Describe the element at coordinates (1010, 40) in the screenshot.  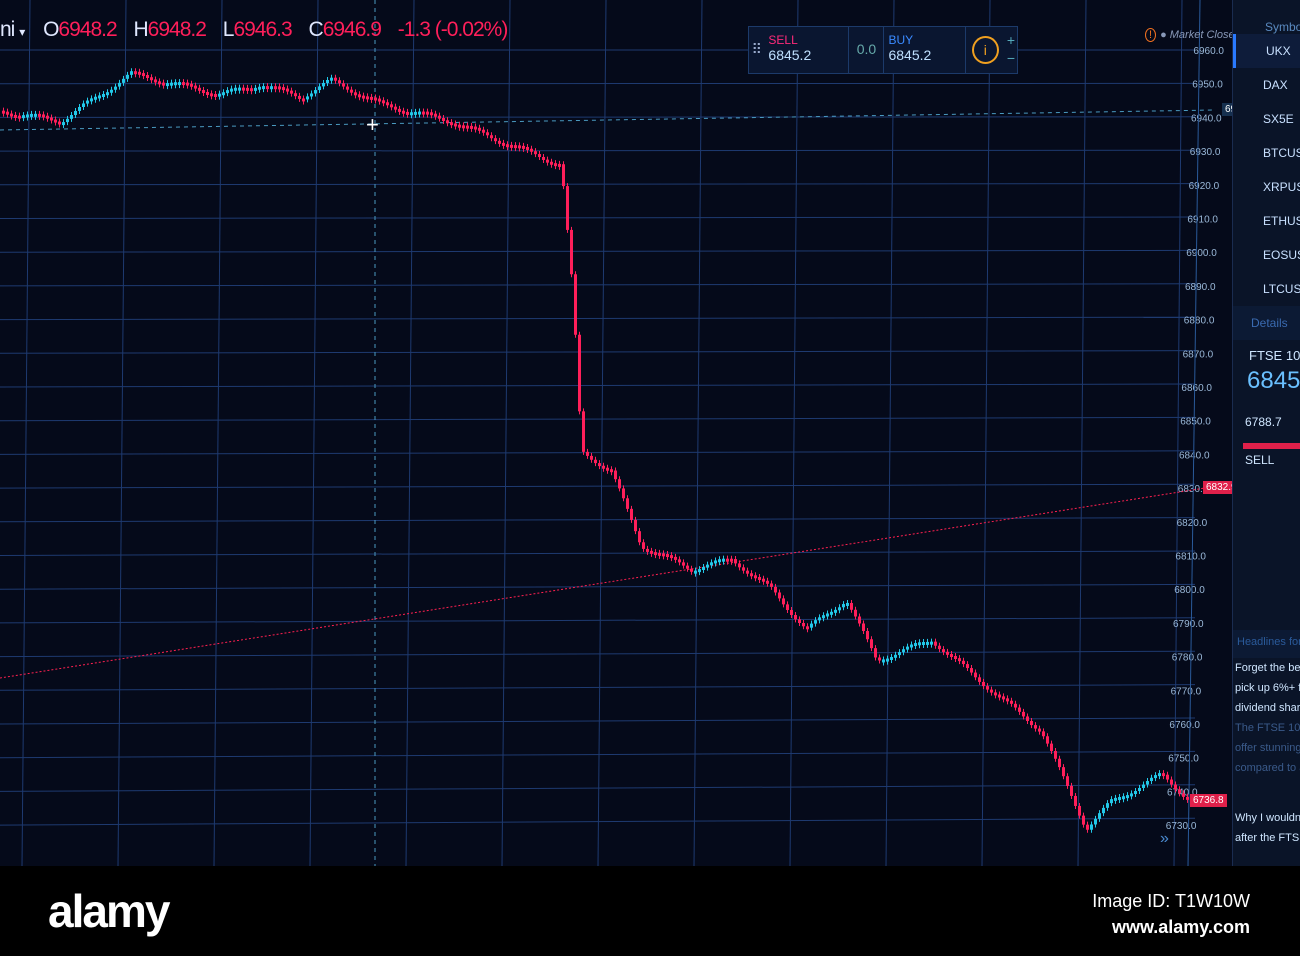
I see `increase-button: +` at that location.